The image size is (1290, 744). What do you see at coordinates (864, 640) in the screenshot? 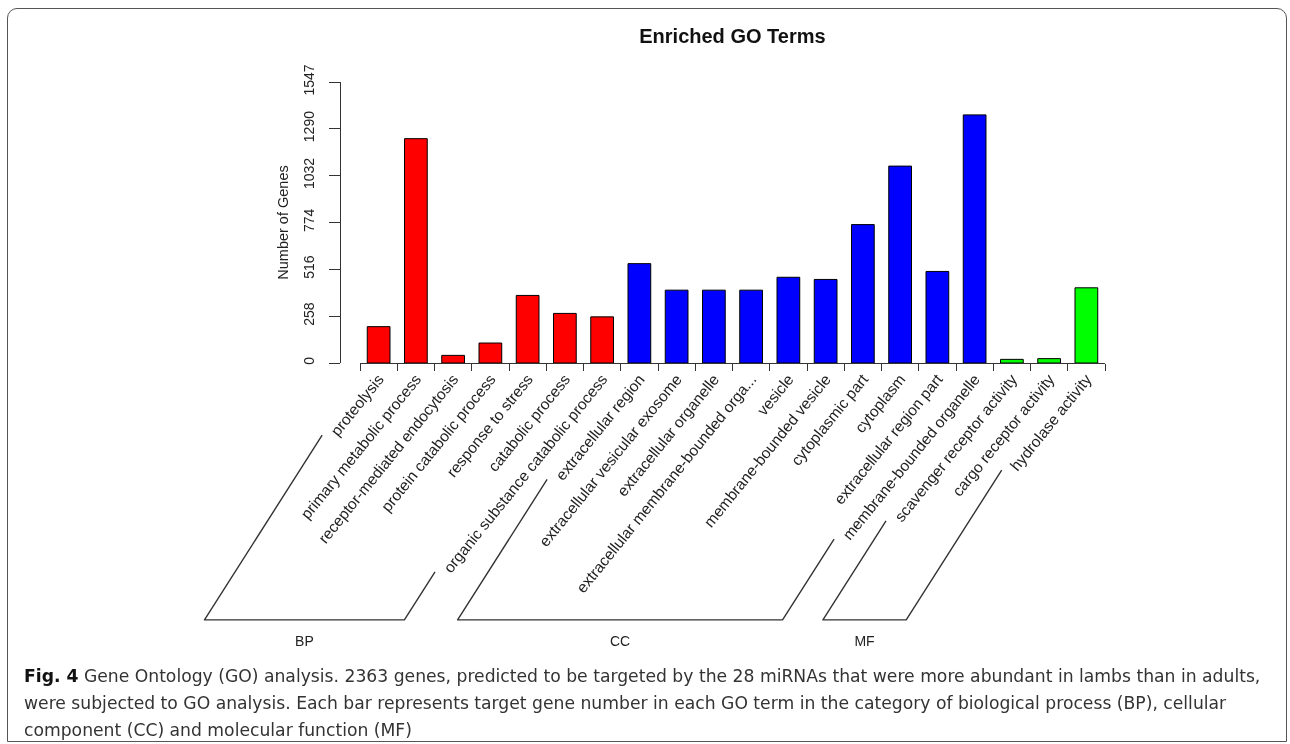
I see `text: MF` at bounding box center [864, 640].